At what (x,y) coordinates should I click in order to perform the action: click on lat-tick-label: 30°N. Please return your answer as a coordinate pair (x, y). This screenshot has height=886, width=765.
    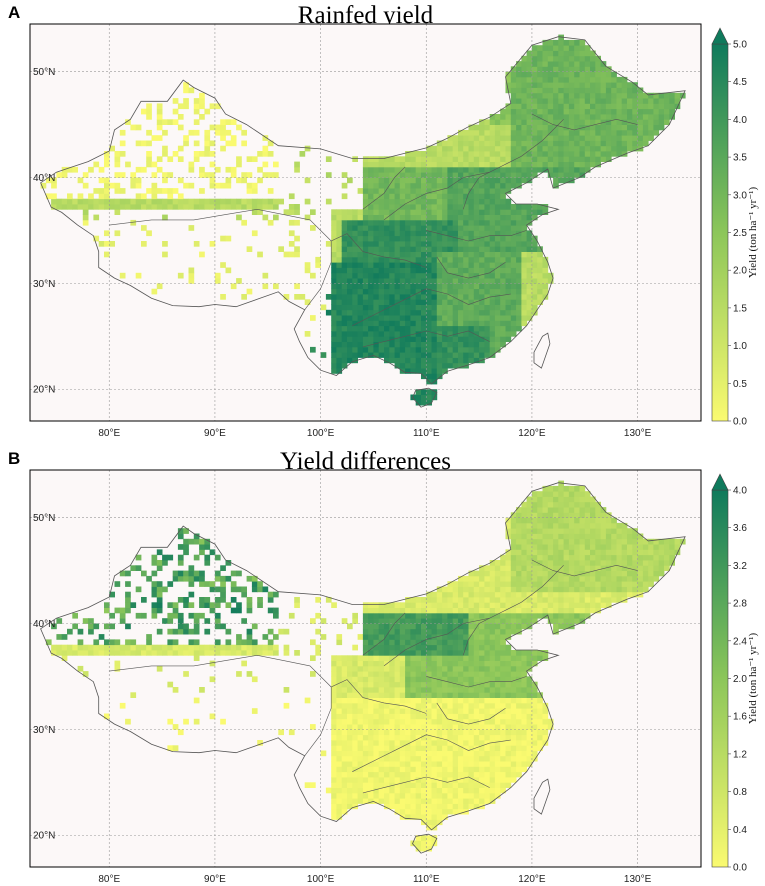
    Looking at the image, I should click on (44, 284).